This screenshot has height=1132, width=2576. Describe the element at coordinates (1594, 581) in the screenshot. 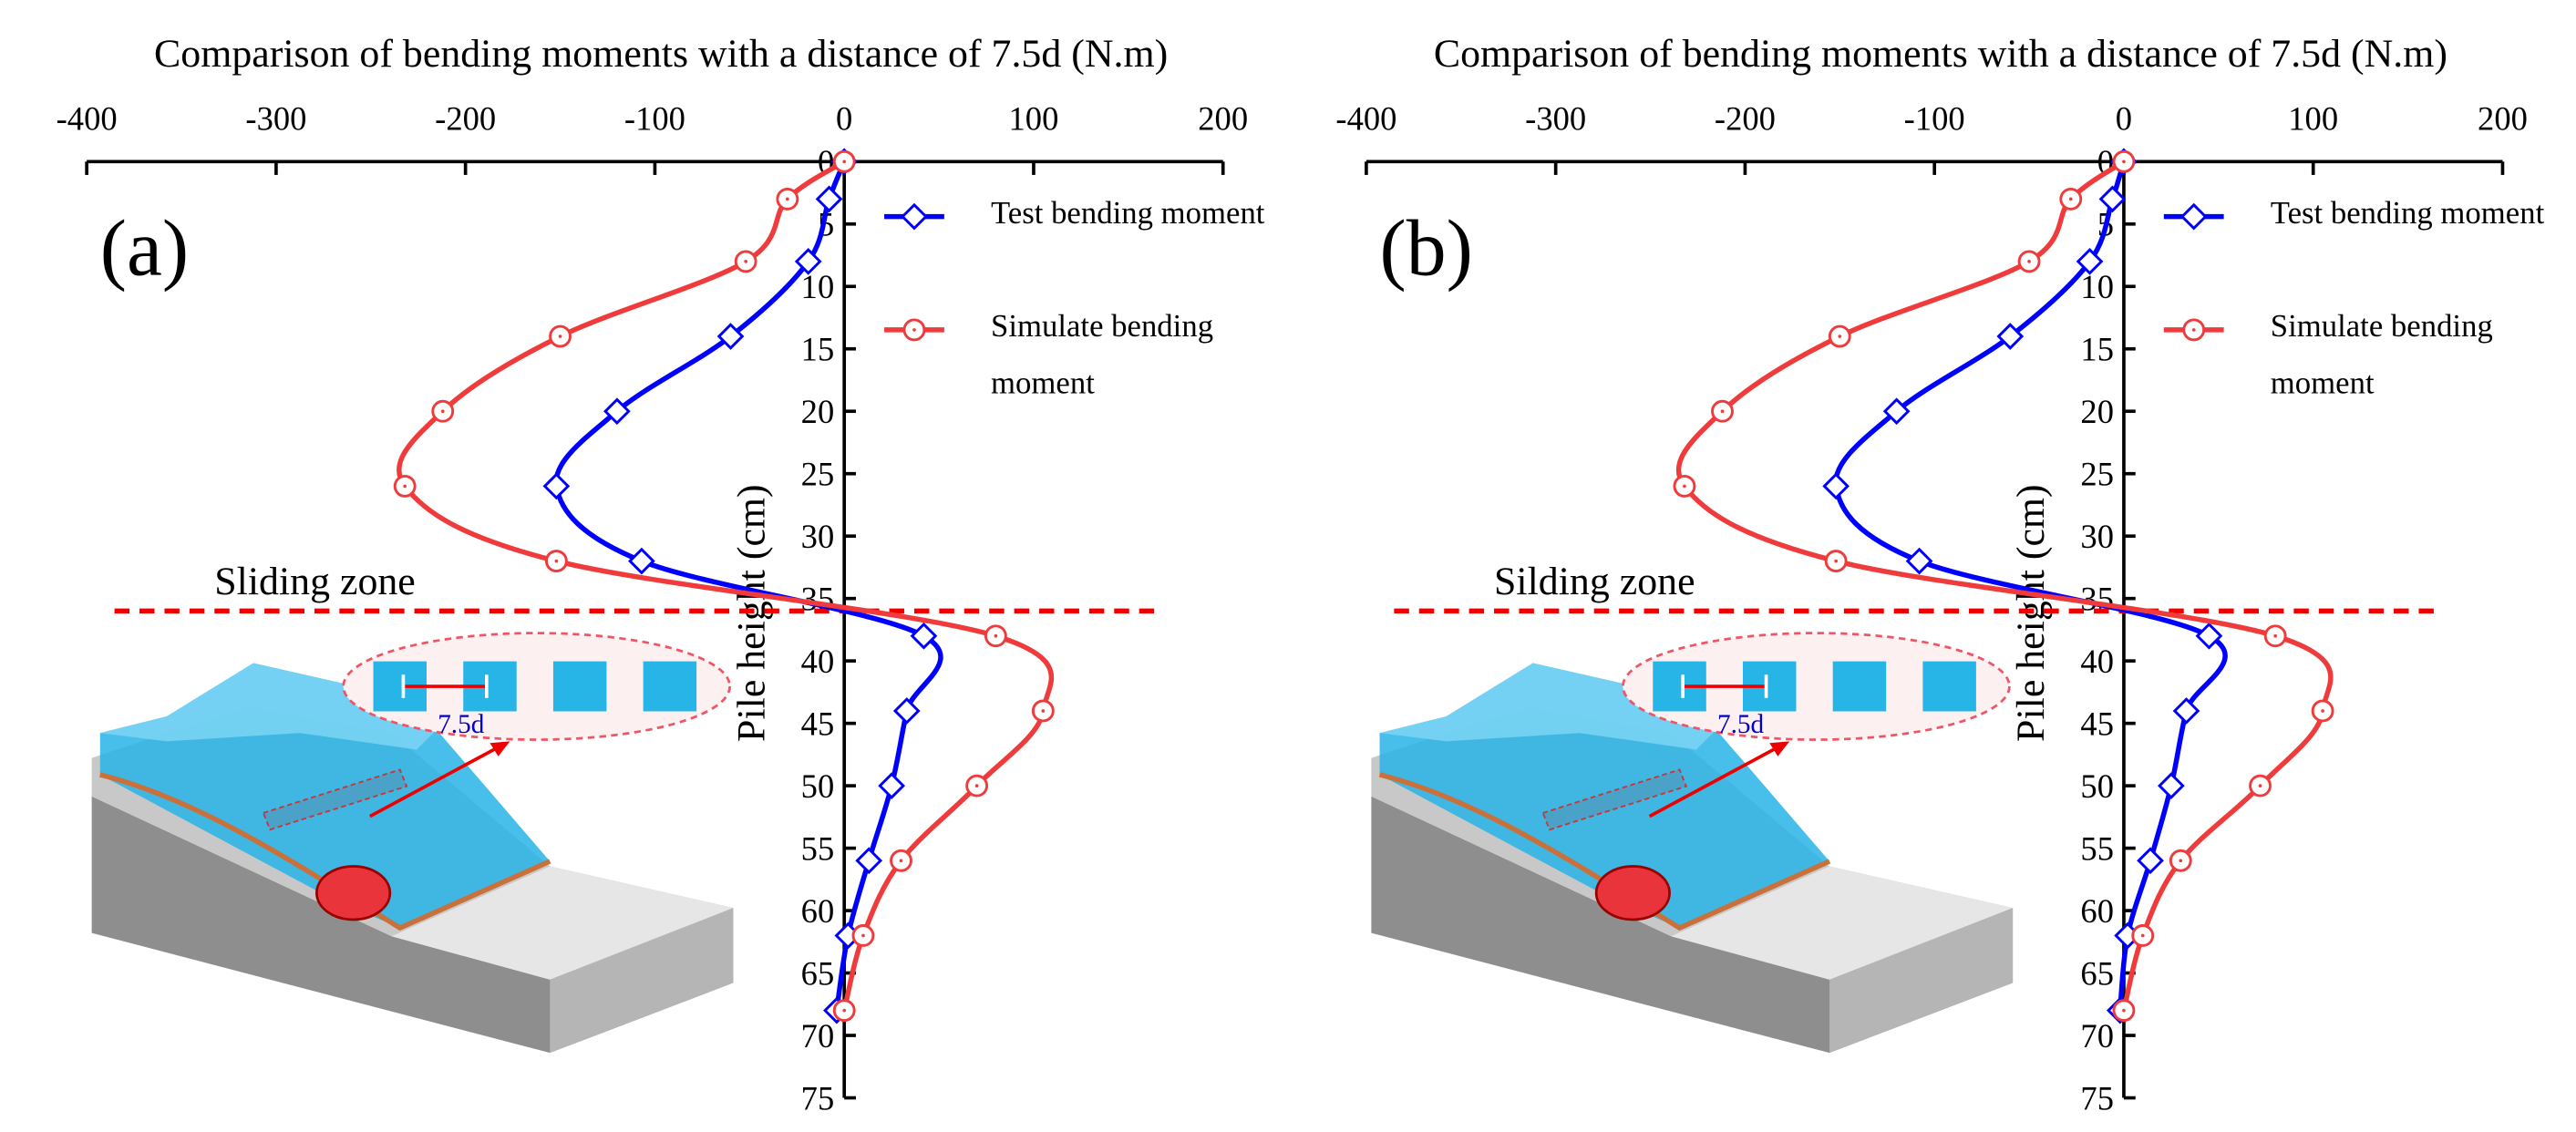

I see `sliding-zone-label: Silding zone` at that location.